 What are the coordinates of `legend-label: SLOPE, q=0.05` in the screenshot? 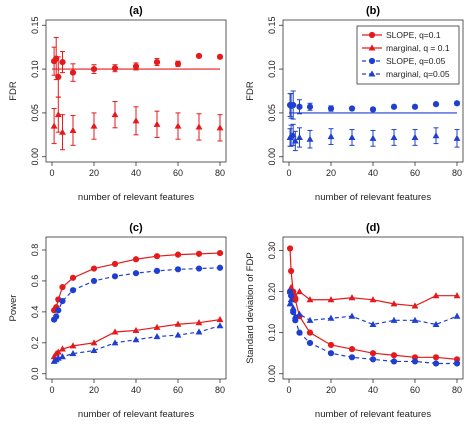 It's located at (416, 61).